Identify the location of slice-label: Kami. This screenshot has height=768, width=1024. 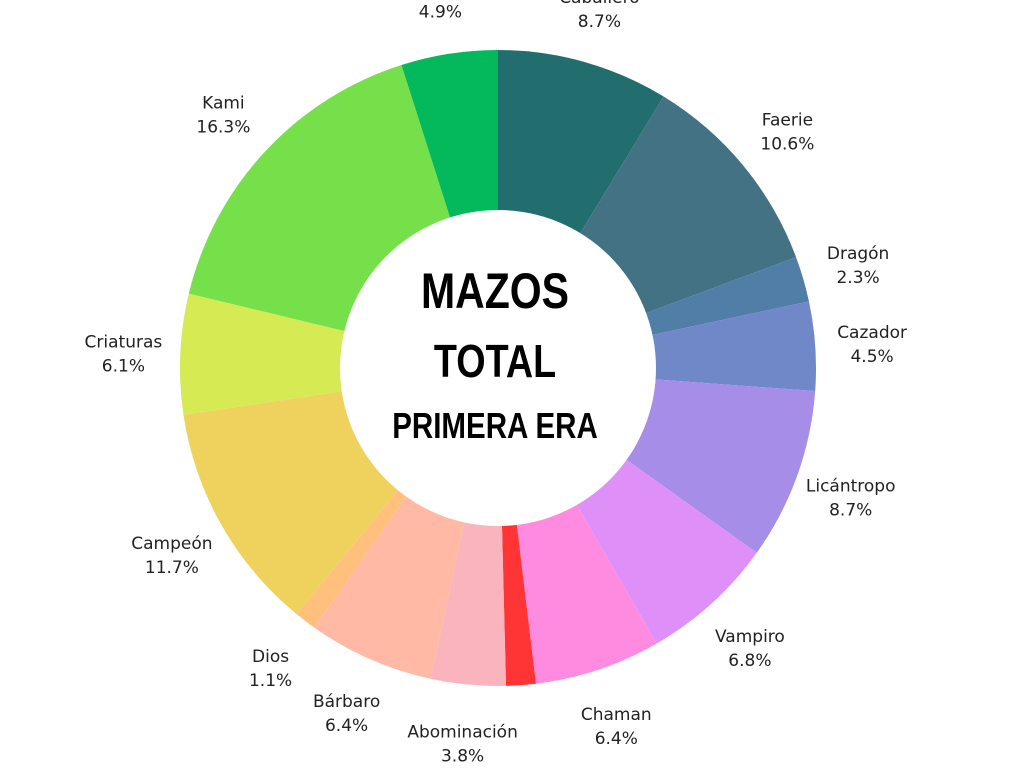
(223, 104).